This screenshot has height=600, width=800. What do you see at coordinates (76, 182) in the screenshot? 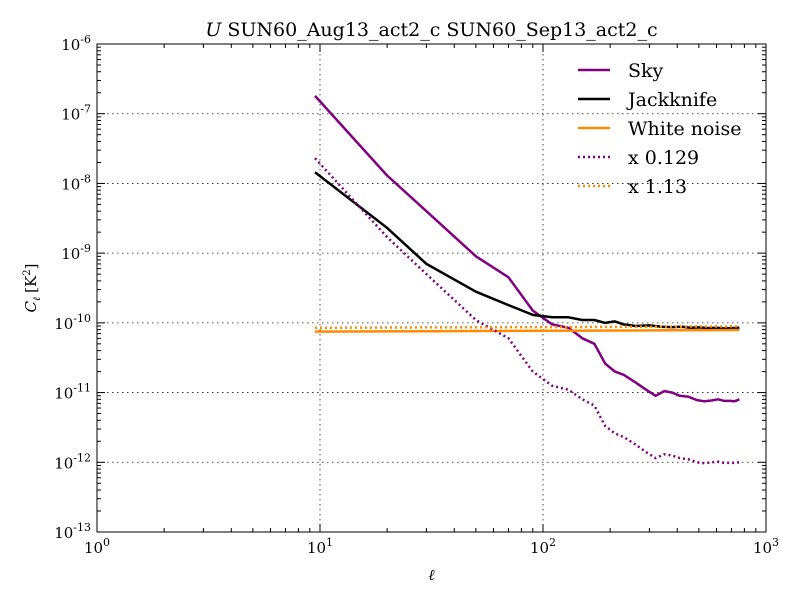
I see `y-tick-label: 10⁻⁸` at bounding box center [76, 182].